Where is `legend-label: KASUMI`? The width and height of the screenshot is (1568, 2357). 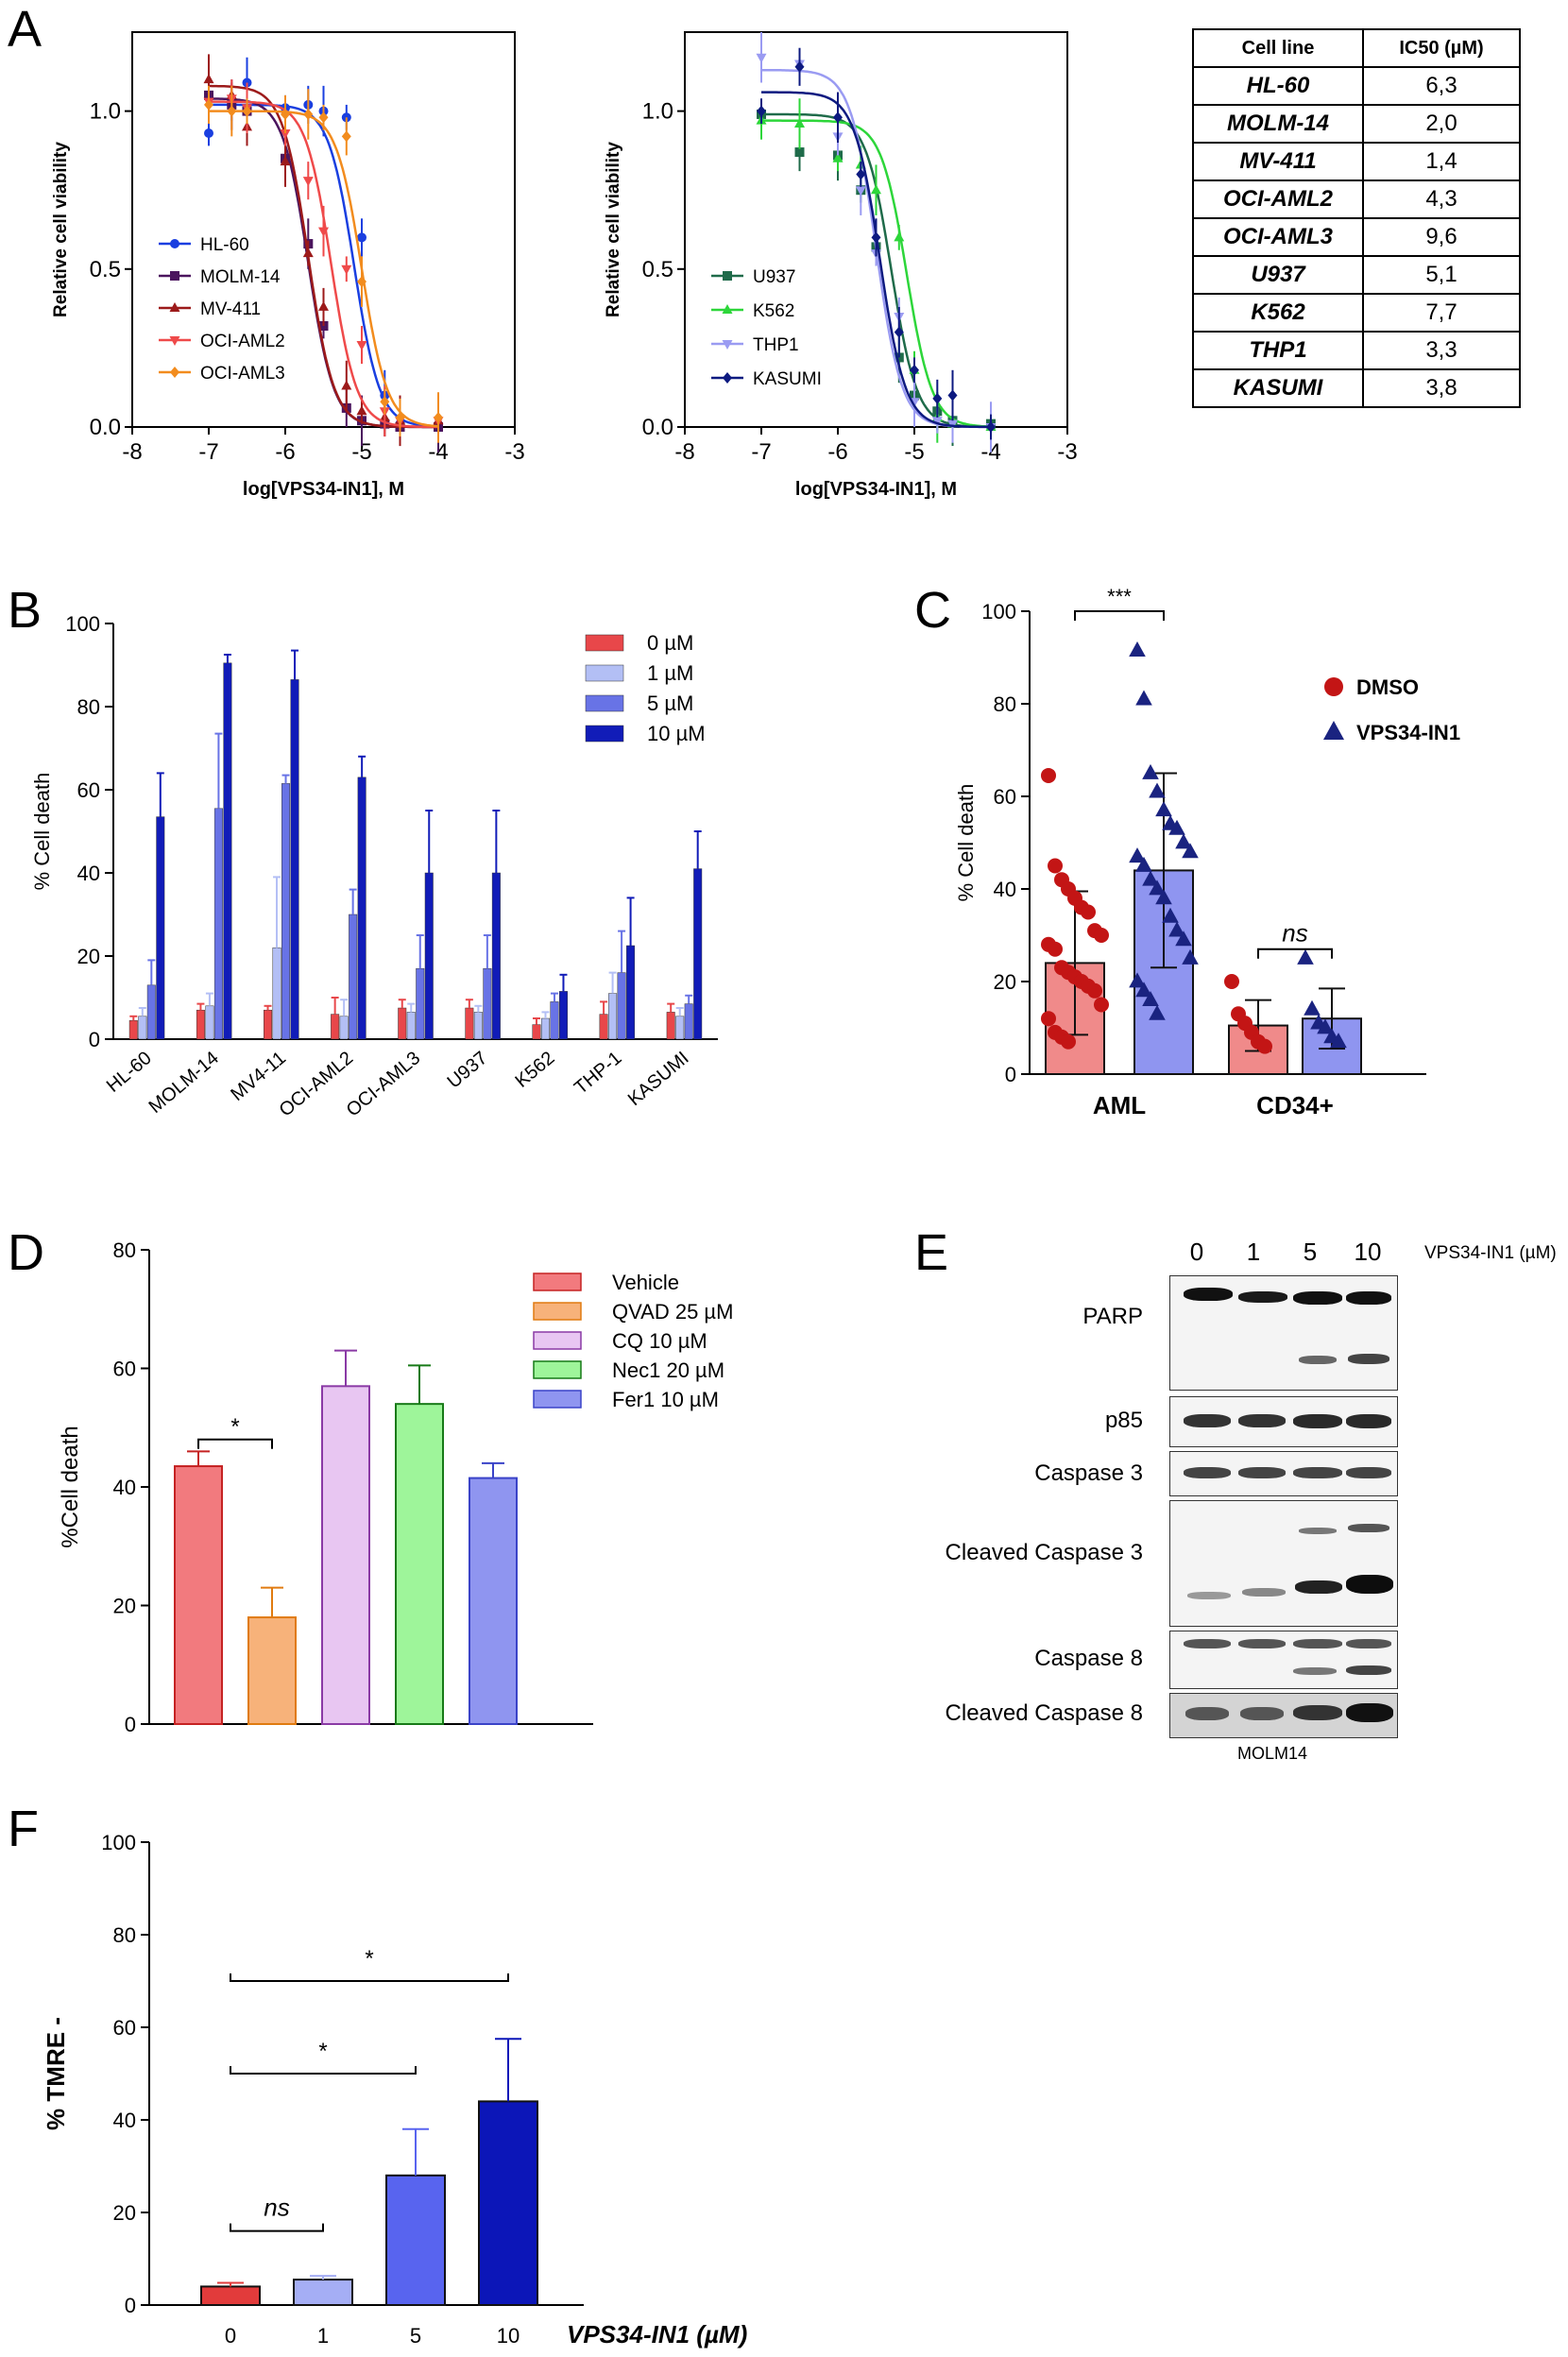 legend-label: KASUMI is located at coordinates (787, 379).